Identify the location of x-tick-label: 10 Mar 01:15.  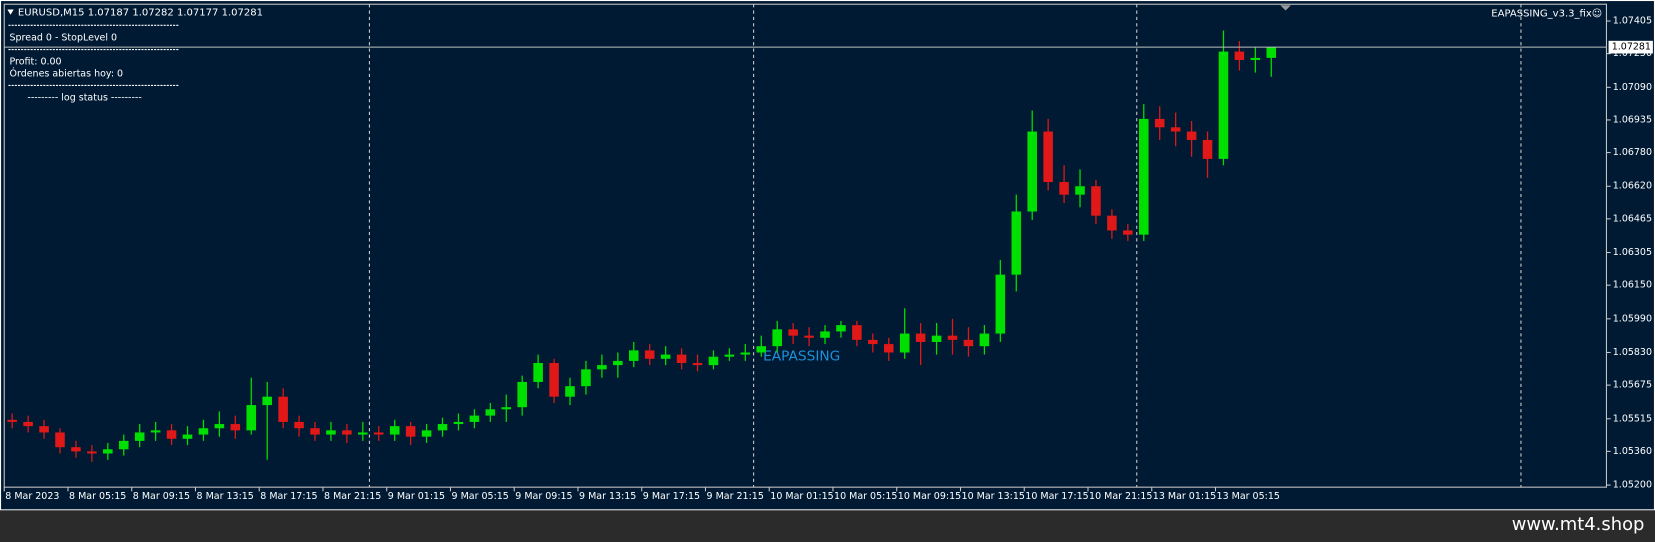
(801, 496).